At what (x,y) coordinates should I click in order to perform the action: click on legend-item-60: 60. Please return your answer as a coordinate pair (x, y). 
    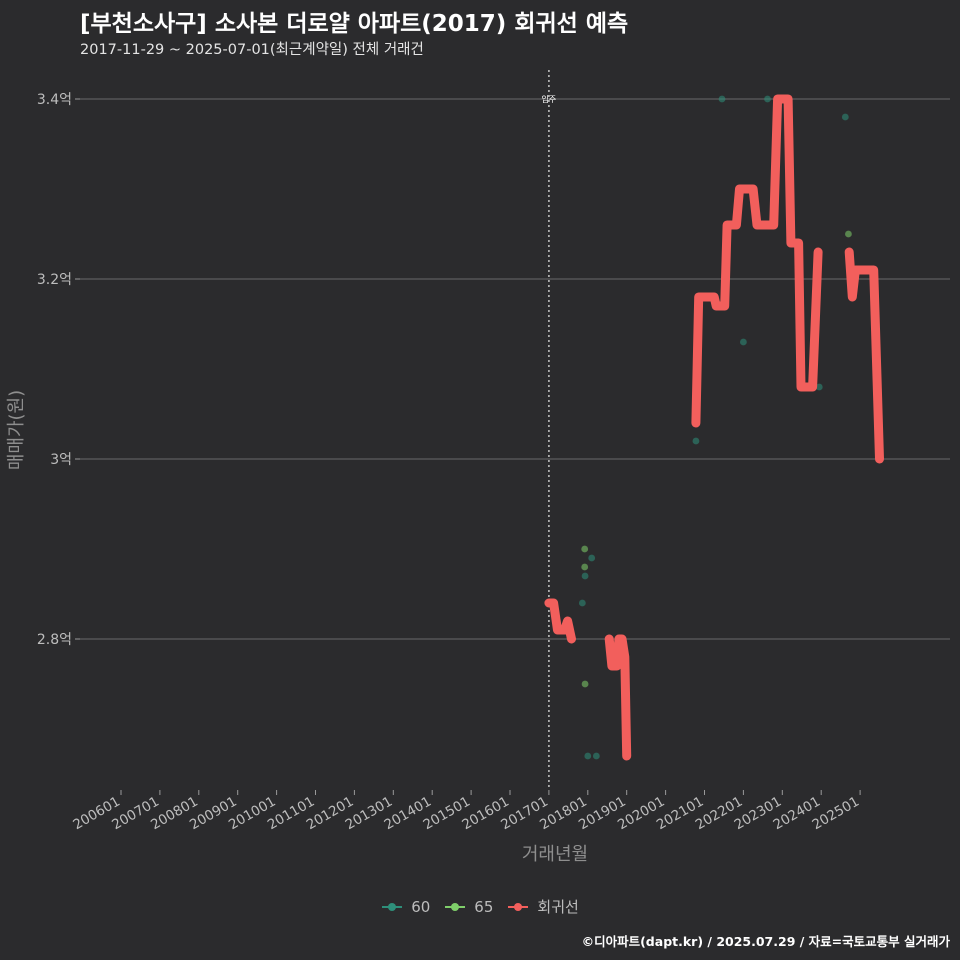
    Looking at the image, I should click on (405, 907).